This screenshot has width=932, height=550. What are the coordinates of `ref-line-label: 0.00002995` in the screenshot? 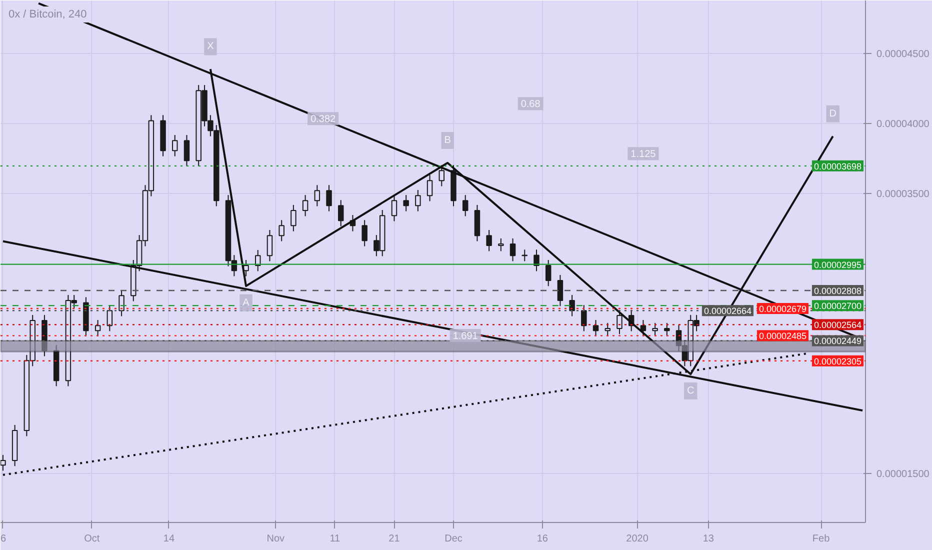 It's located at (838, 265).